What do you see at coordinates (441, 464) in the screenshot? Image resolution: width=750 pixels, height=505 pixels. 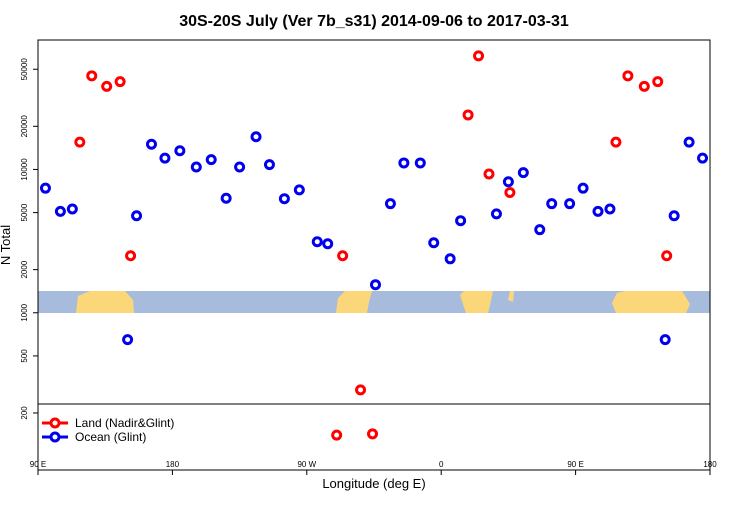 I see `x-tick-label: 0` at bounding box center [441, 464].